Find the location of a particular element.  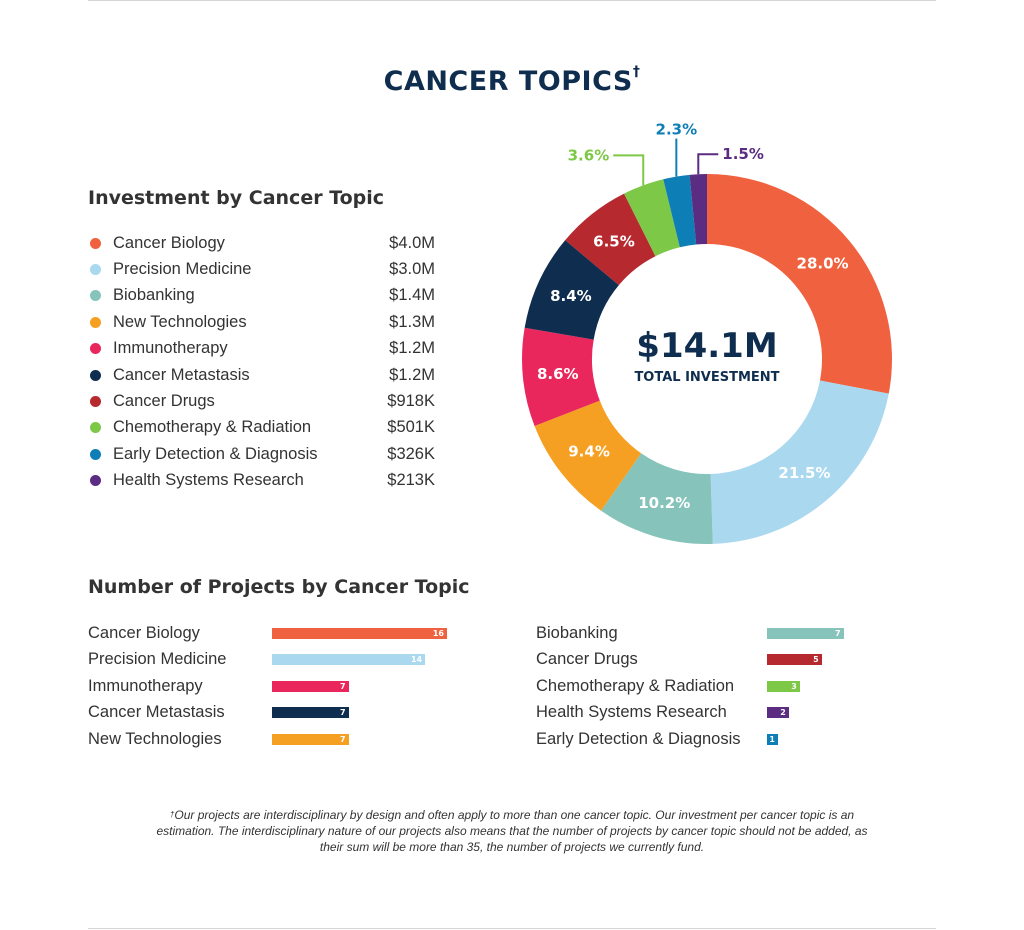

legend-item-name: Precision Medicine is located at coordinates (182, 269).